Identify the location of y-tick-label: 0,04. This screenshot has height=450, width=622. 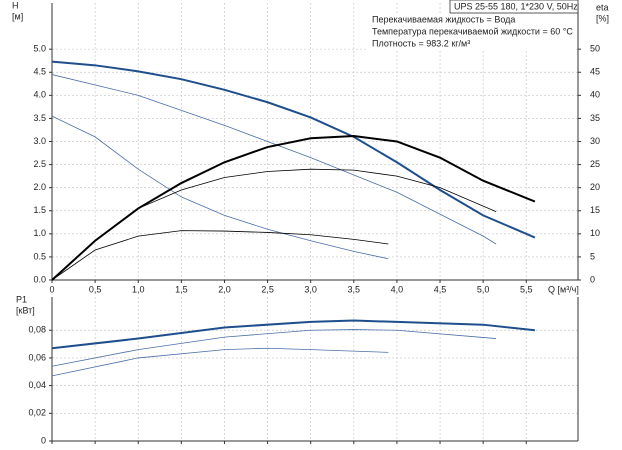
(37, 385).